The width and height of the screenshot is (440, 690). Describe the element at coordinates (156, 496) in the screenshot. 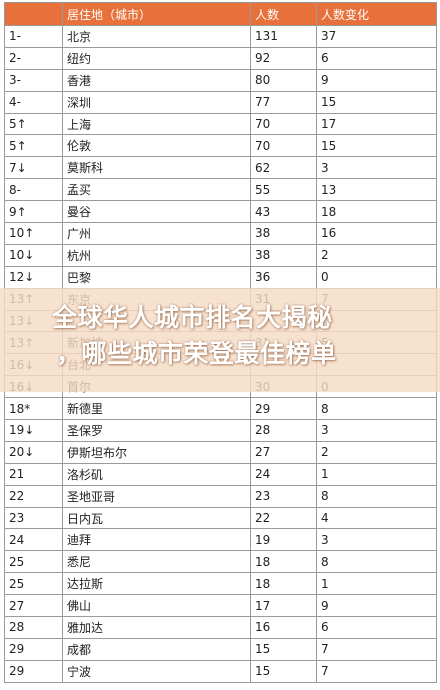

I see `cell-city: 圣地亚哥` at that location.